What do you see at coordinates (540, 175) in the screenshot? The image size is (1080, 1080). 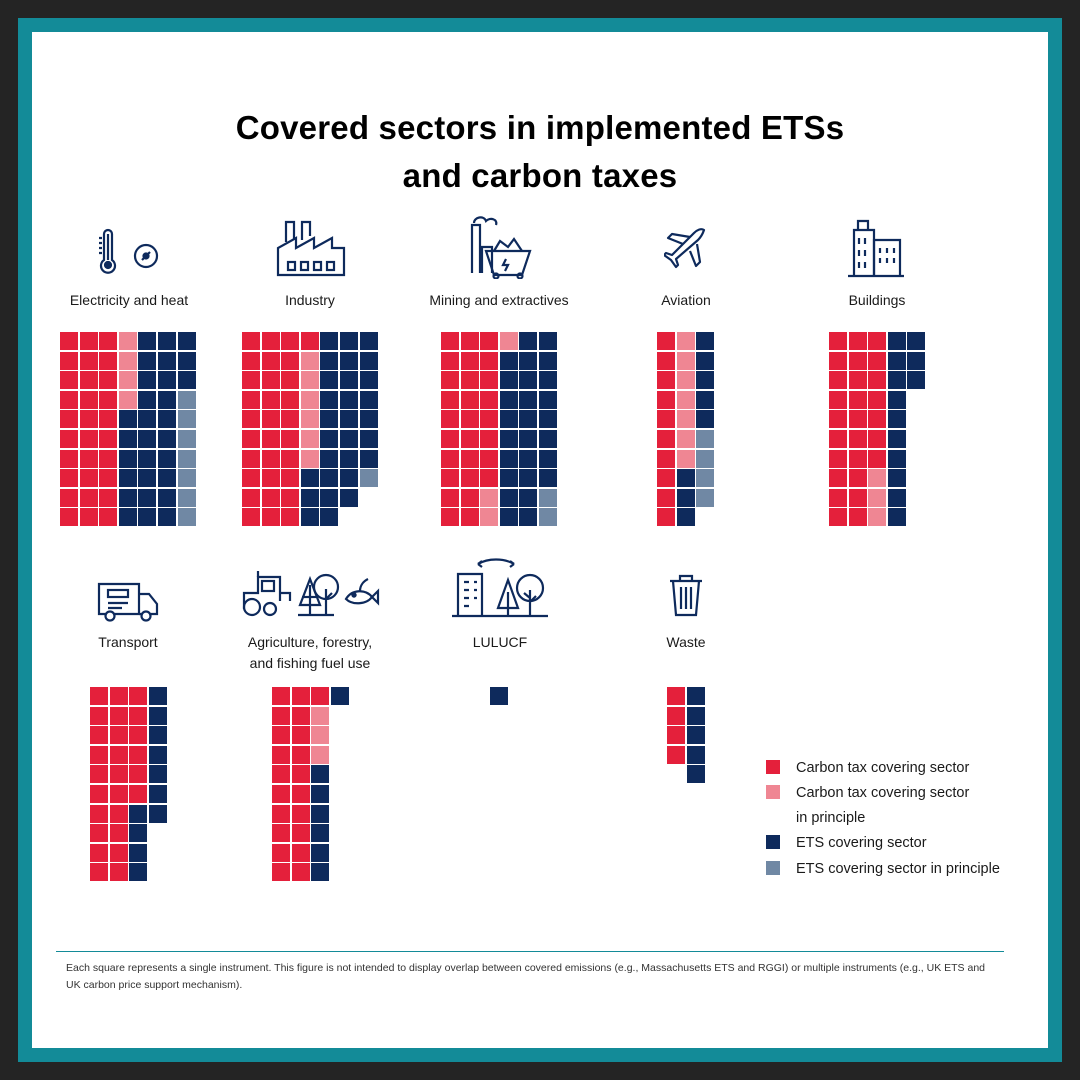 I see `chart-title-line2: and carbon taxes` at bounding box center [540, 175].